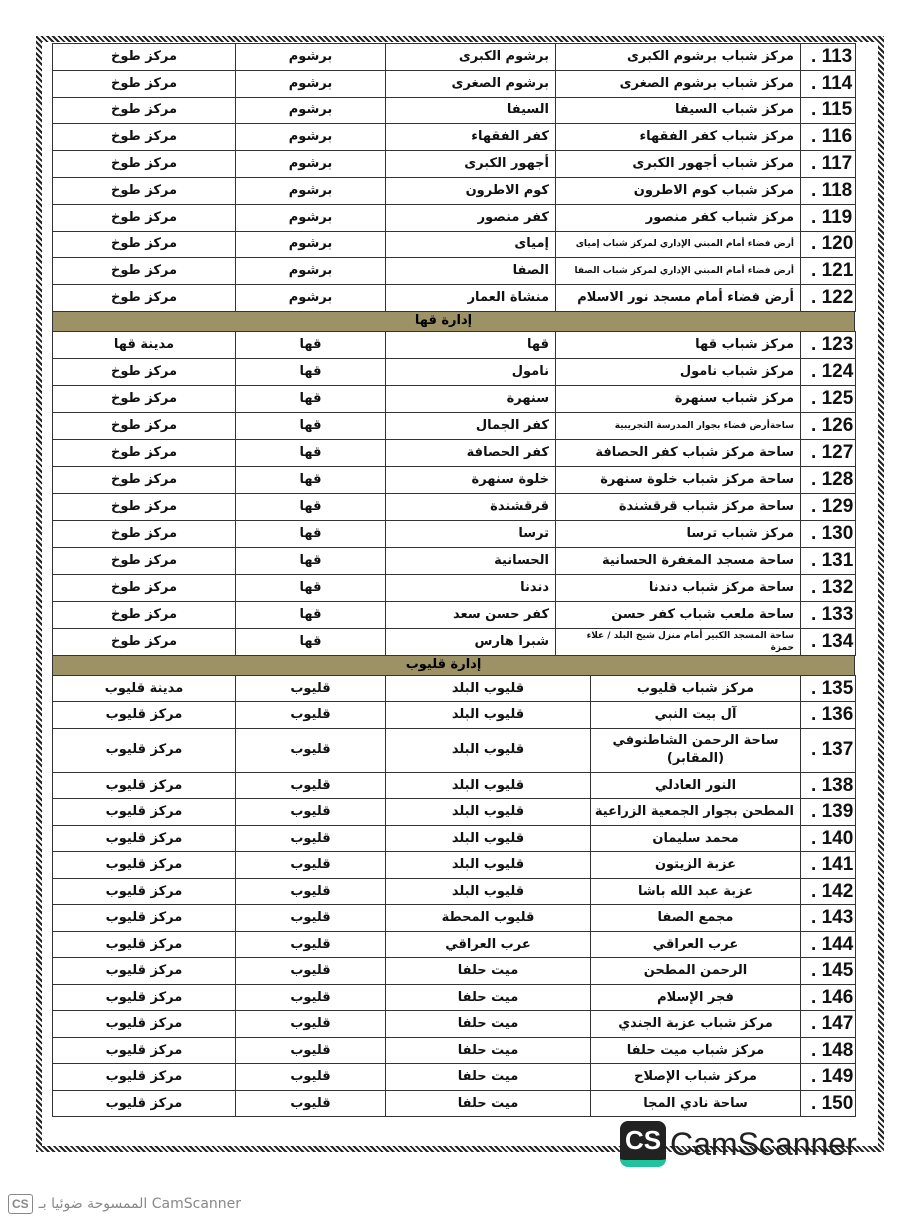 The image size is (918, 1227). Describe the element at coordinates (470, 57) in the screenshot. I see `village: برشوم الكبرى` at that location.